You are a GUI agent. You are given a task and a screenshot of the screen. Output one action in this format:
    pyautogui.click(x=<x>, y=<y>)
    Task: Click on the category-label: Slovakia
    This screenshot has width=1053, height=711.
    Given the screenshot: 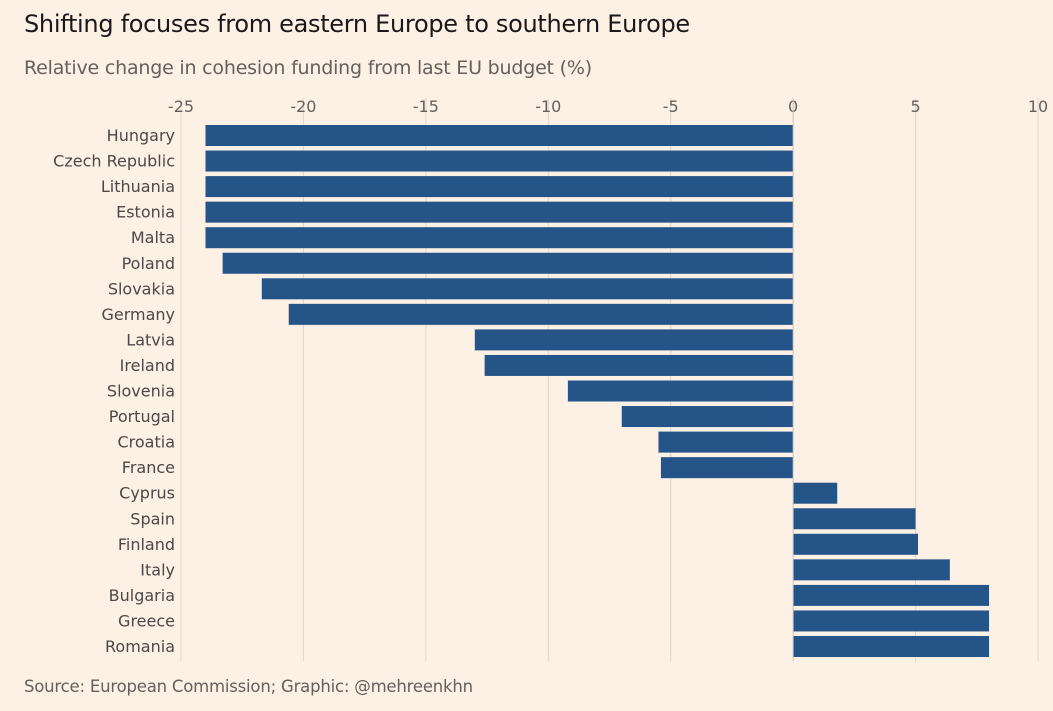 What is the action you would take?
    pyautogui.click(x=141, y=288)
    